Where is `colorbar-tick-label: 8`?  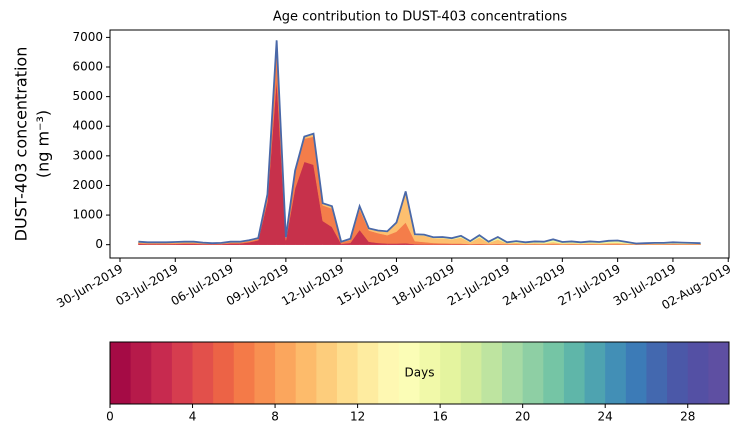 colorbar-tick-label: 8 is located at coordinates (275, 417).